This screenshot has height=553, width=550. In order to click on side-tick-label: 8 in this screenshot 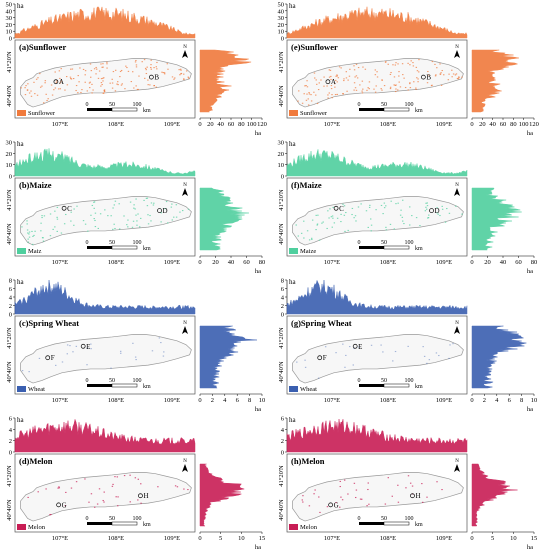, I will do `click(521, 400)`.